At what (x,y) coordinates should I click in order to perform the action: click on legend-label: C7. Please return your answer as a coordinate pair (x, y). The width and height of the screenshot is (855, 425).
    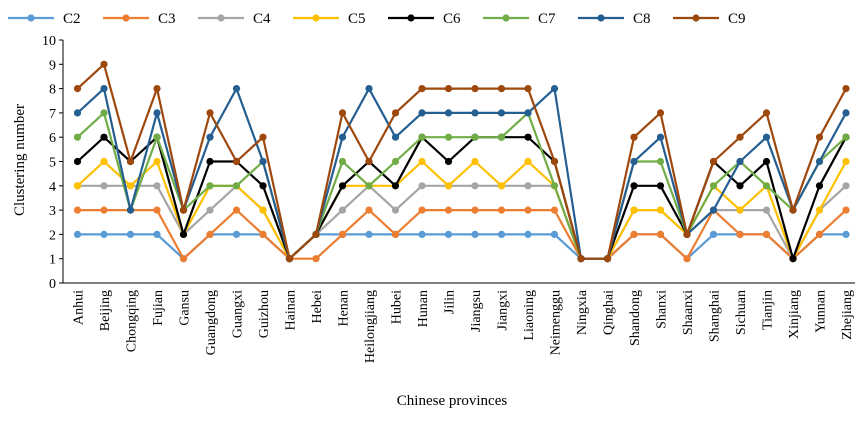
    Looking at the image, I should click on (547, 19).